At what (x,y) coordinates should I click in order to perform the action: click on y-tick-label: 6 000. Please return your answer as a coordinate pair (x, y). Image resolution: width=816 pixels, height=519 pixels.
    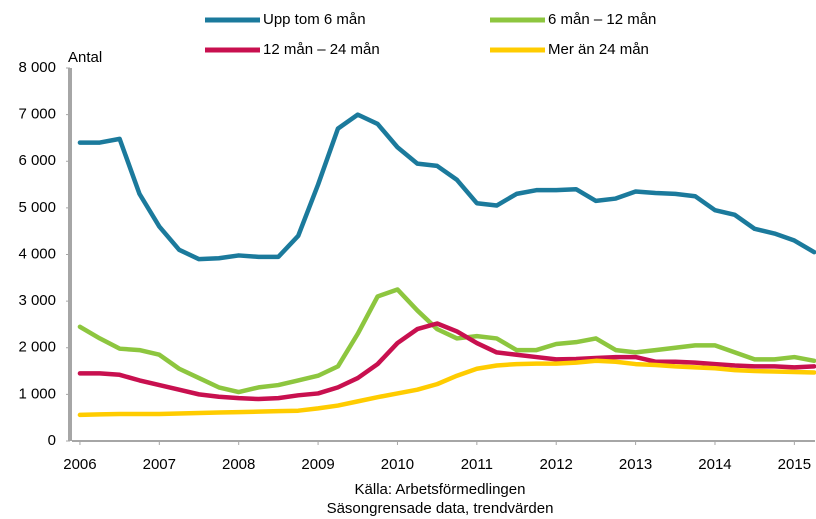
    Looking at the image, I should click on (37, 160).